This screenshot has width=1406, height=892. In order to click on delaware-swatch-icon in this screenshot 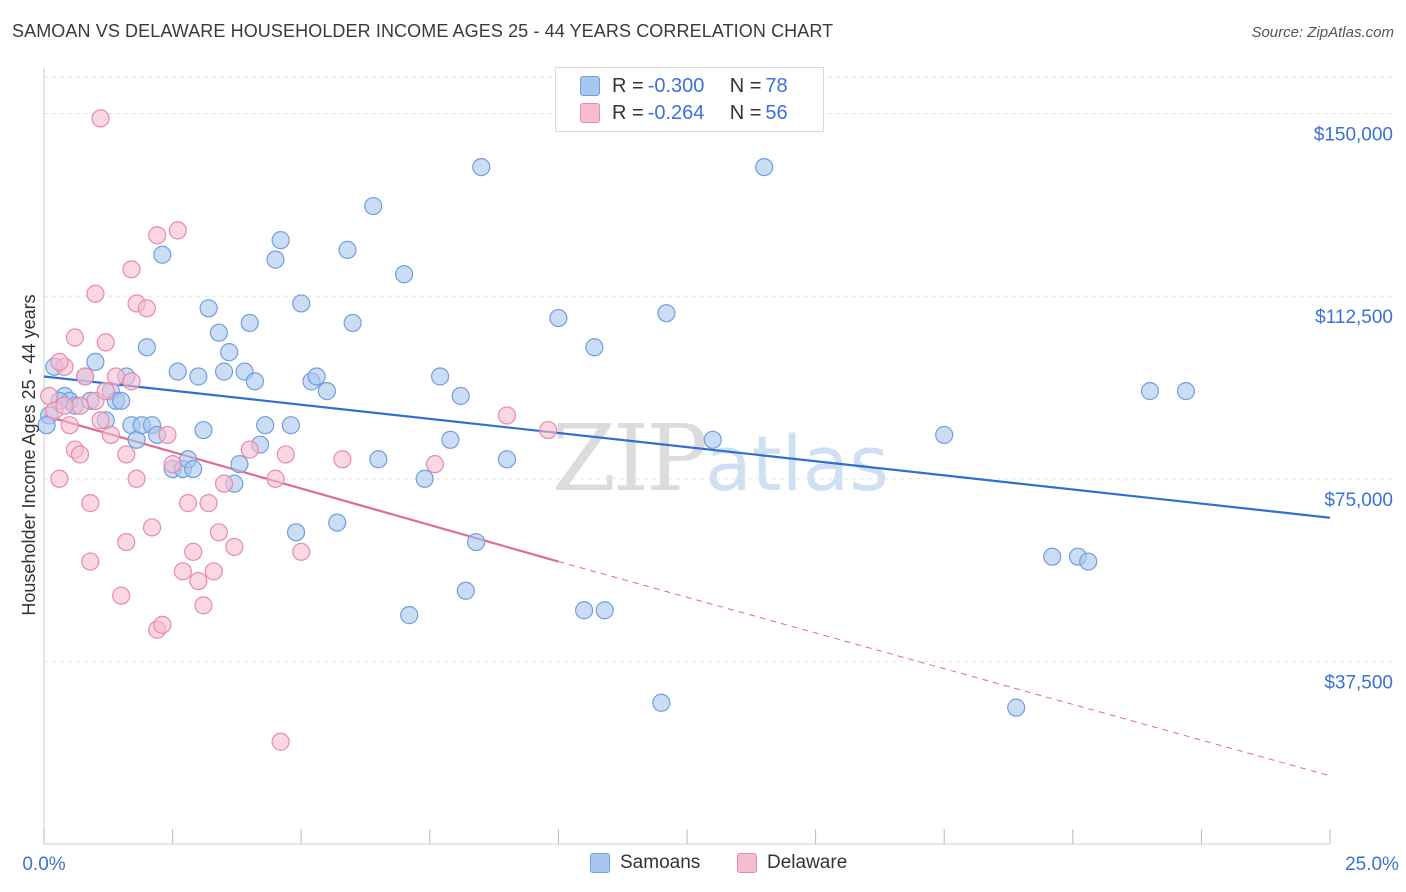, I will do `click(590, 113)`.